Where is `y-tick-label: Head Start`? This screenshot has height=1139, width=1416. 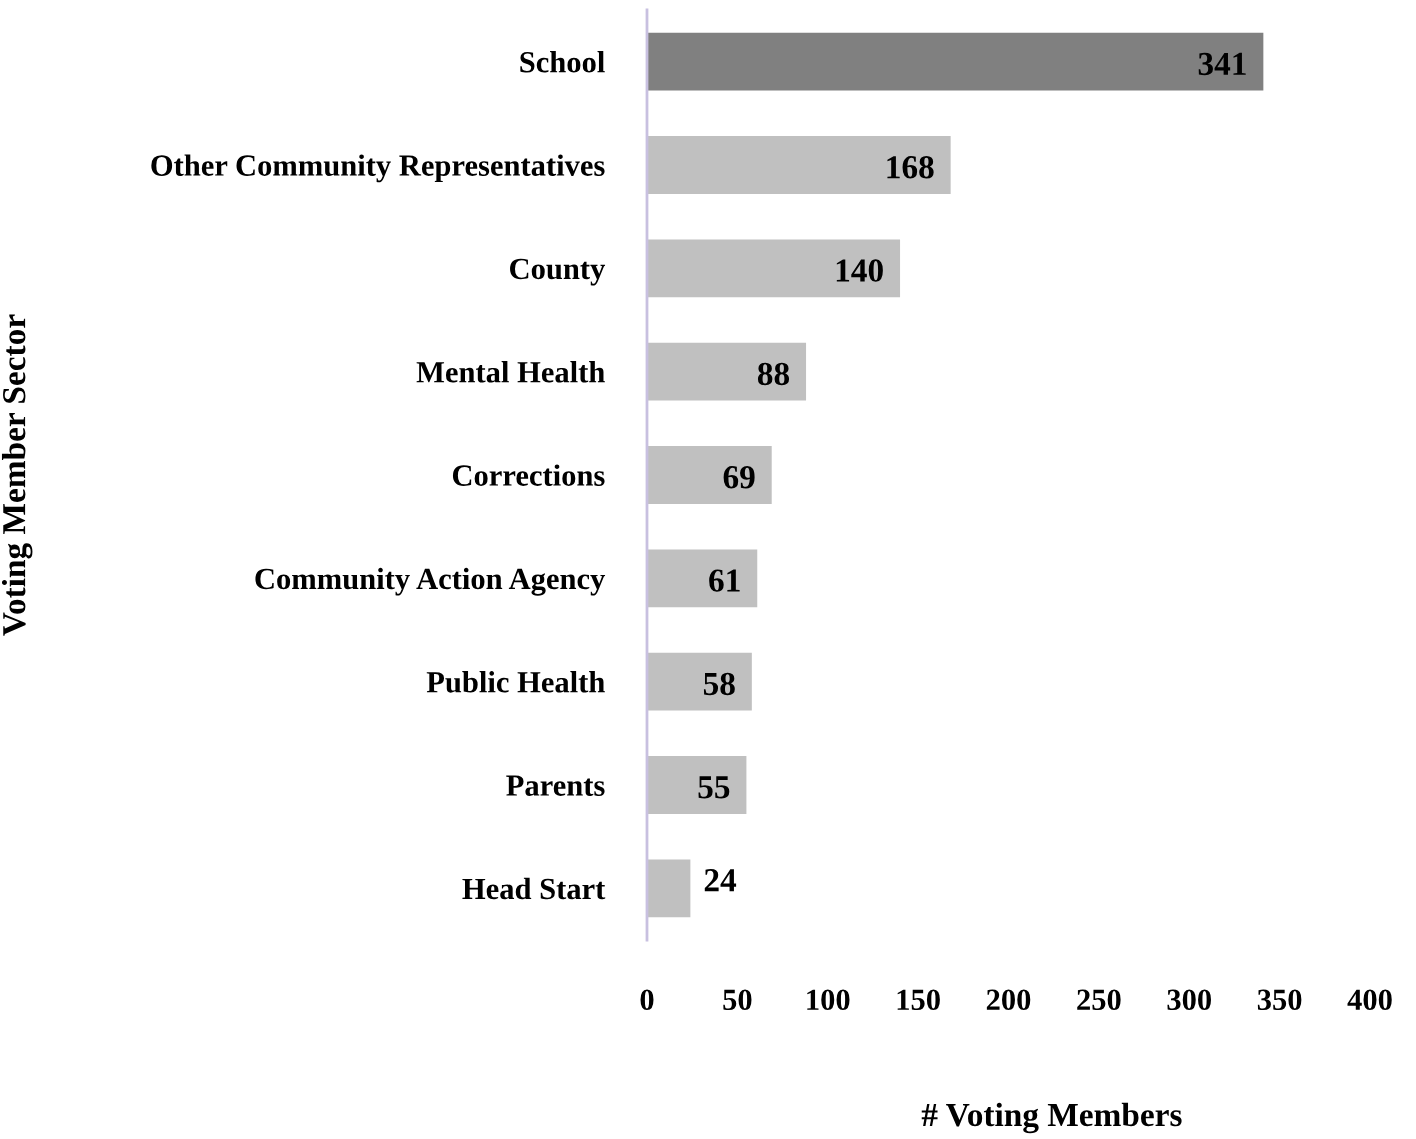
y-tick-label: Head Start is located at coordinates (534, 888).